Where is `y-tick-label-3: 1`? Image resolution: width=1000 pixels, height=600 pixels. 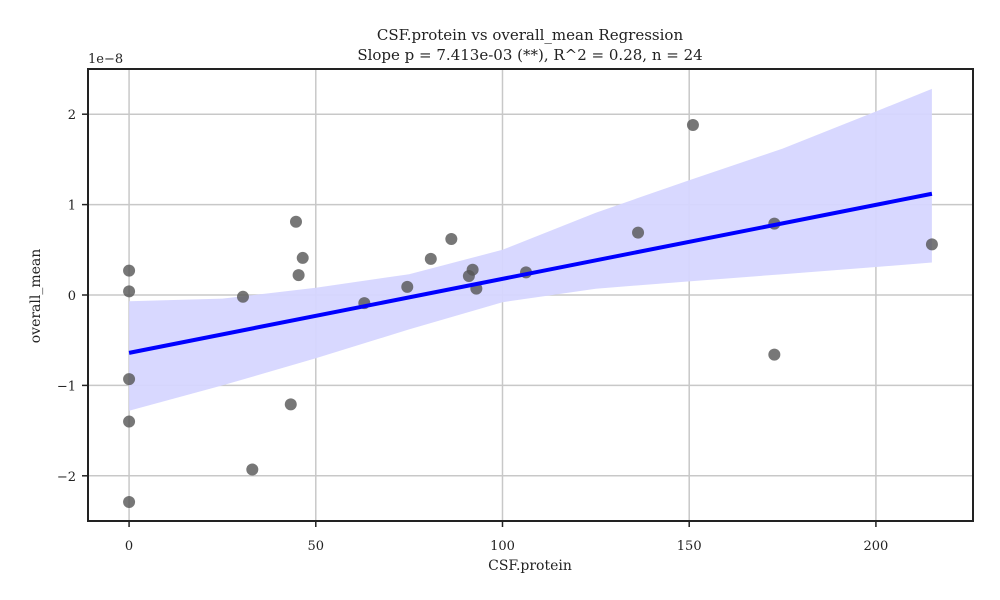
y-tick-label-3: 1 is located at coordinates (72, 206).